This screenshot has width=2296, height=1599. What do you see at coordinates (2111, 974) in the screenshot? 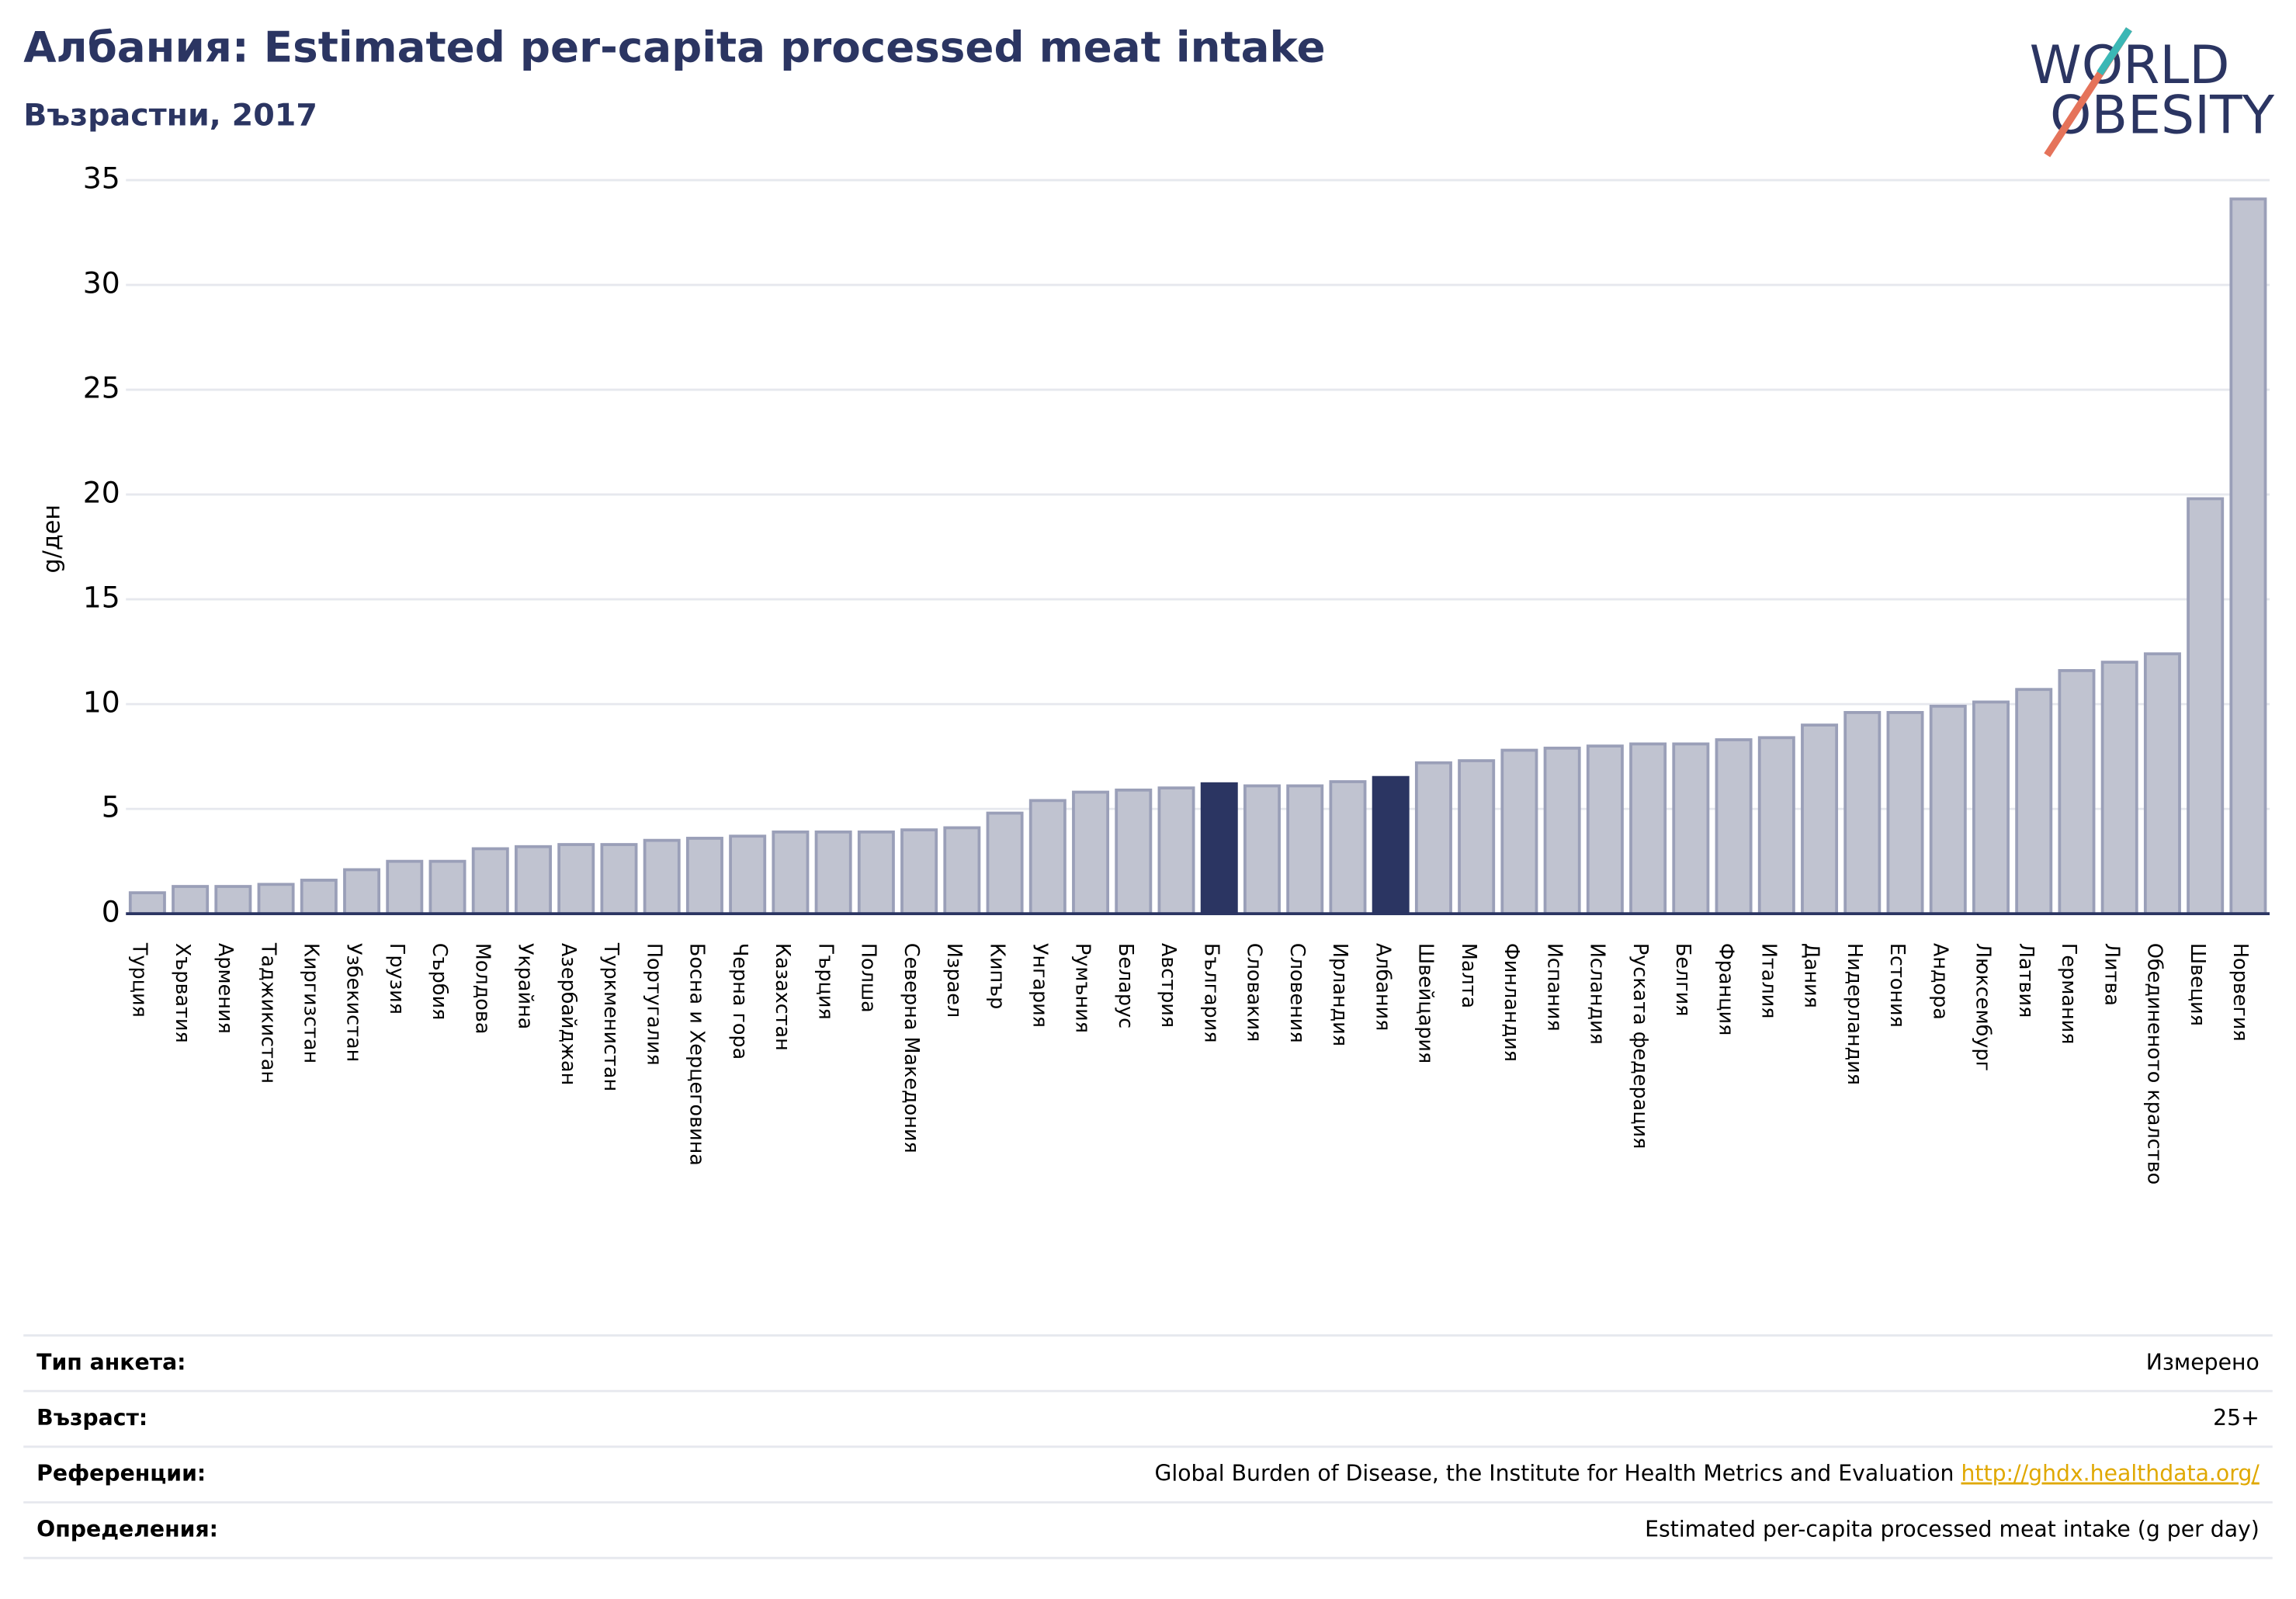
I see `x-tick-label: Литва` at bounding box center [2111, 974].